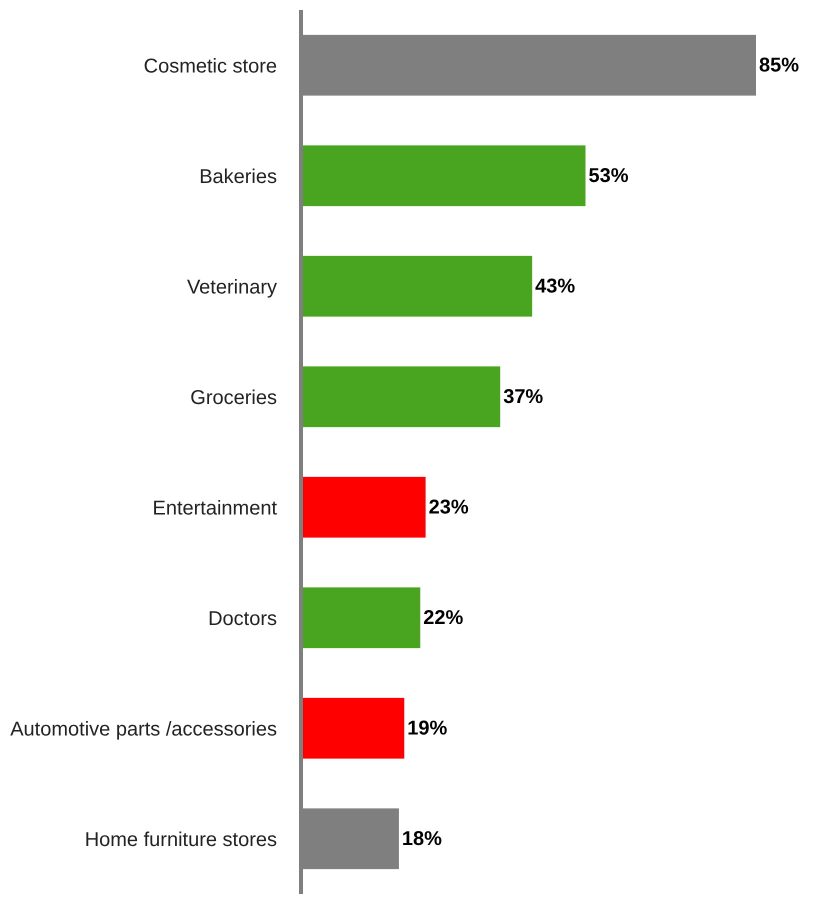 The height and width of the screenshot is (904, 826). I want to click on y-tick-label: Entertainment, so click(215, 508).